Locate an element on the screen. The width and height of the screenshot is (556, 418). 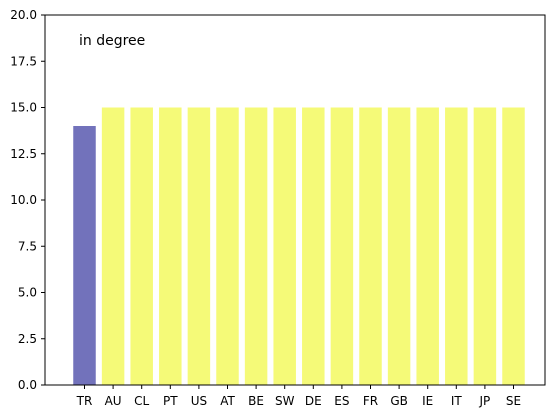
x-tick-label-jp: JP is located at coordinates (485, 401).